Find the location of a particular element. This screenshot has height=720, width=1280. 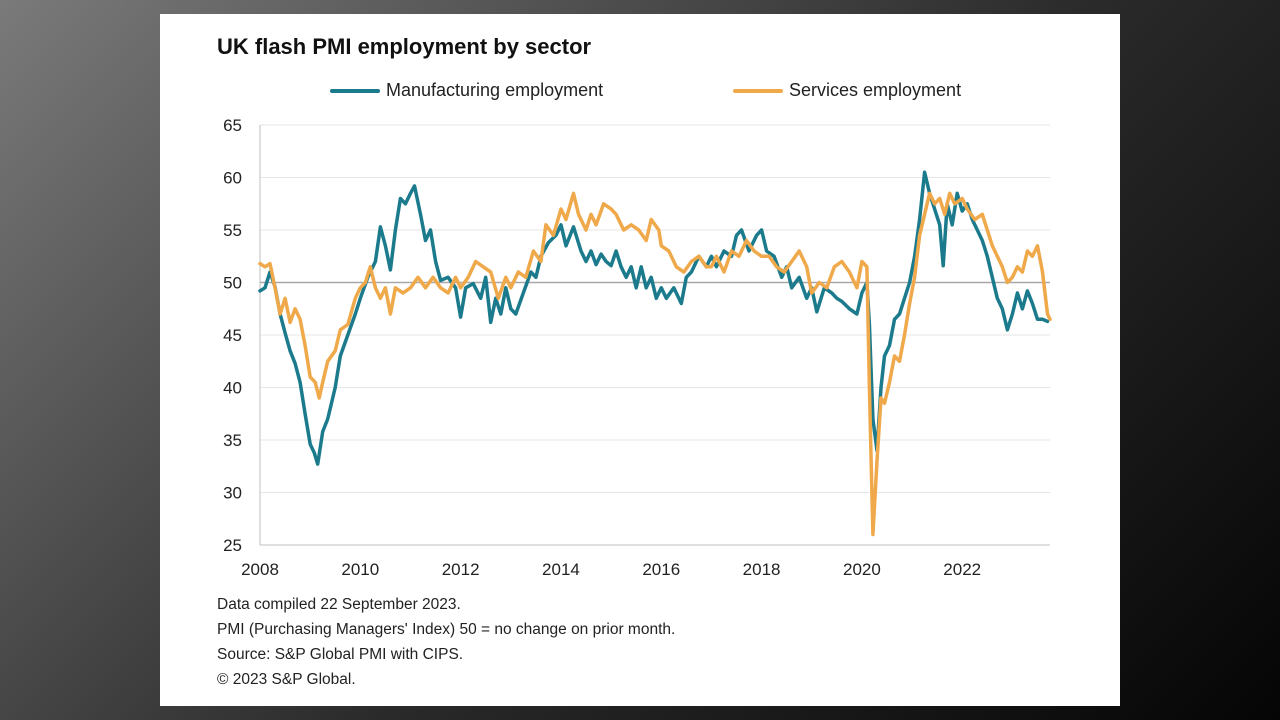

y-tick-label: 35 is located at coordinates (232, 440).